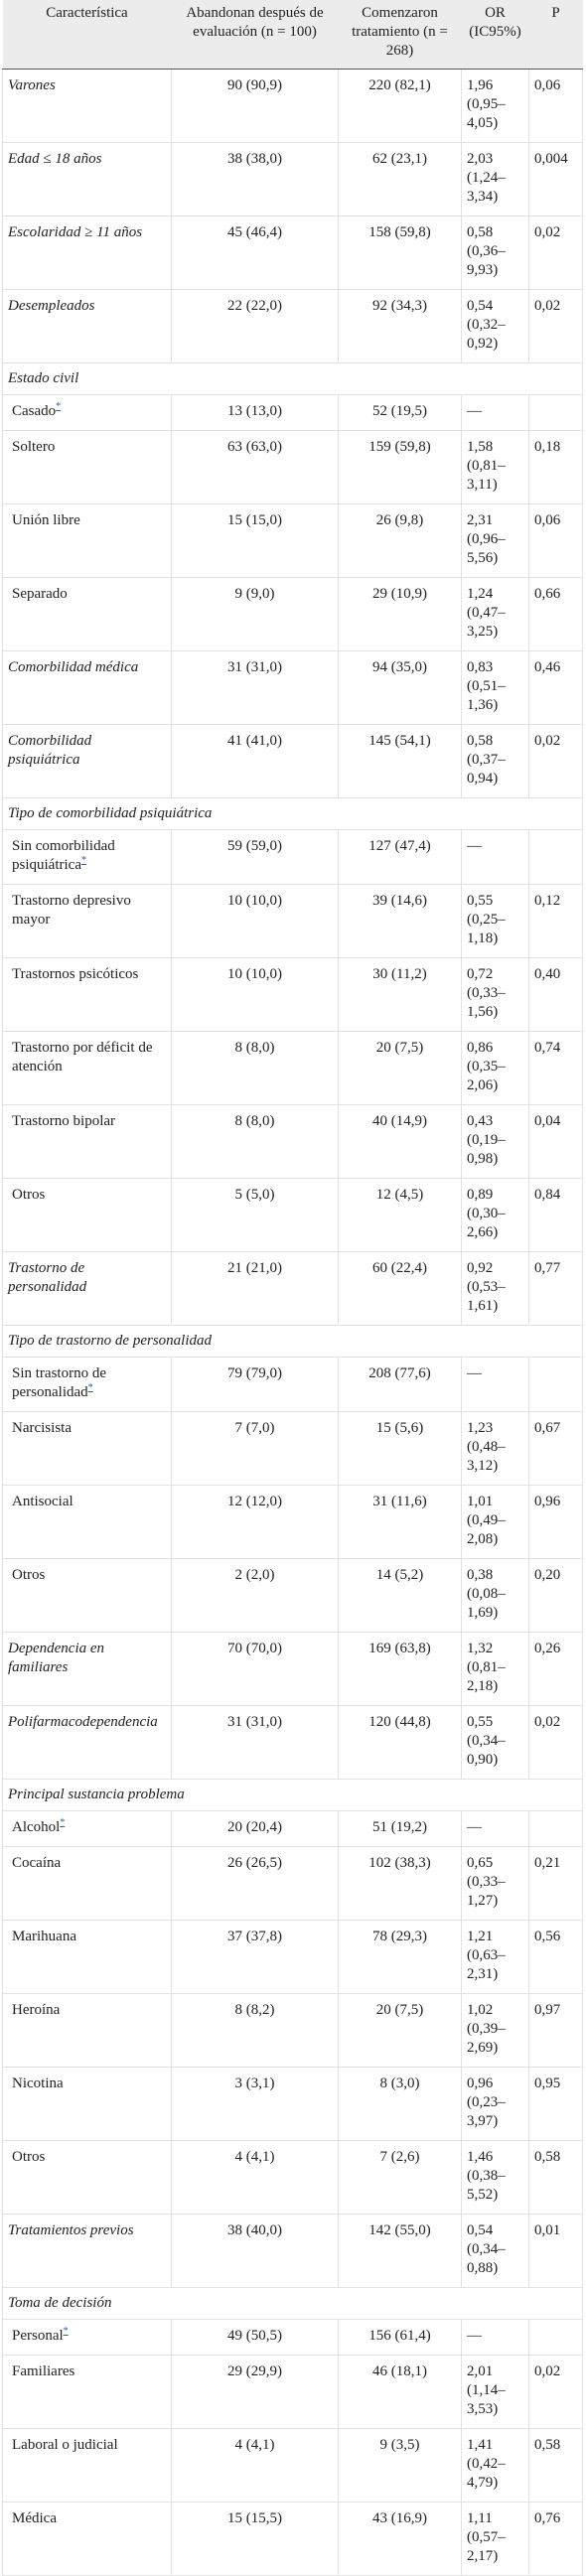  What do you see at coordinates (87, 921) in the screenshot?
I see `row-label: Trastorno depresivo mayor` at bounding box center [87, 921].